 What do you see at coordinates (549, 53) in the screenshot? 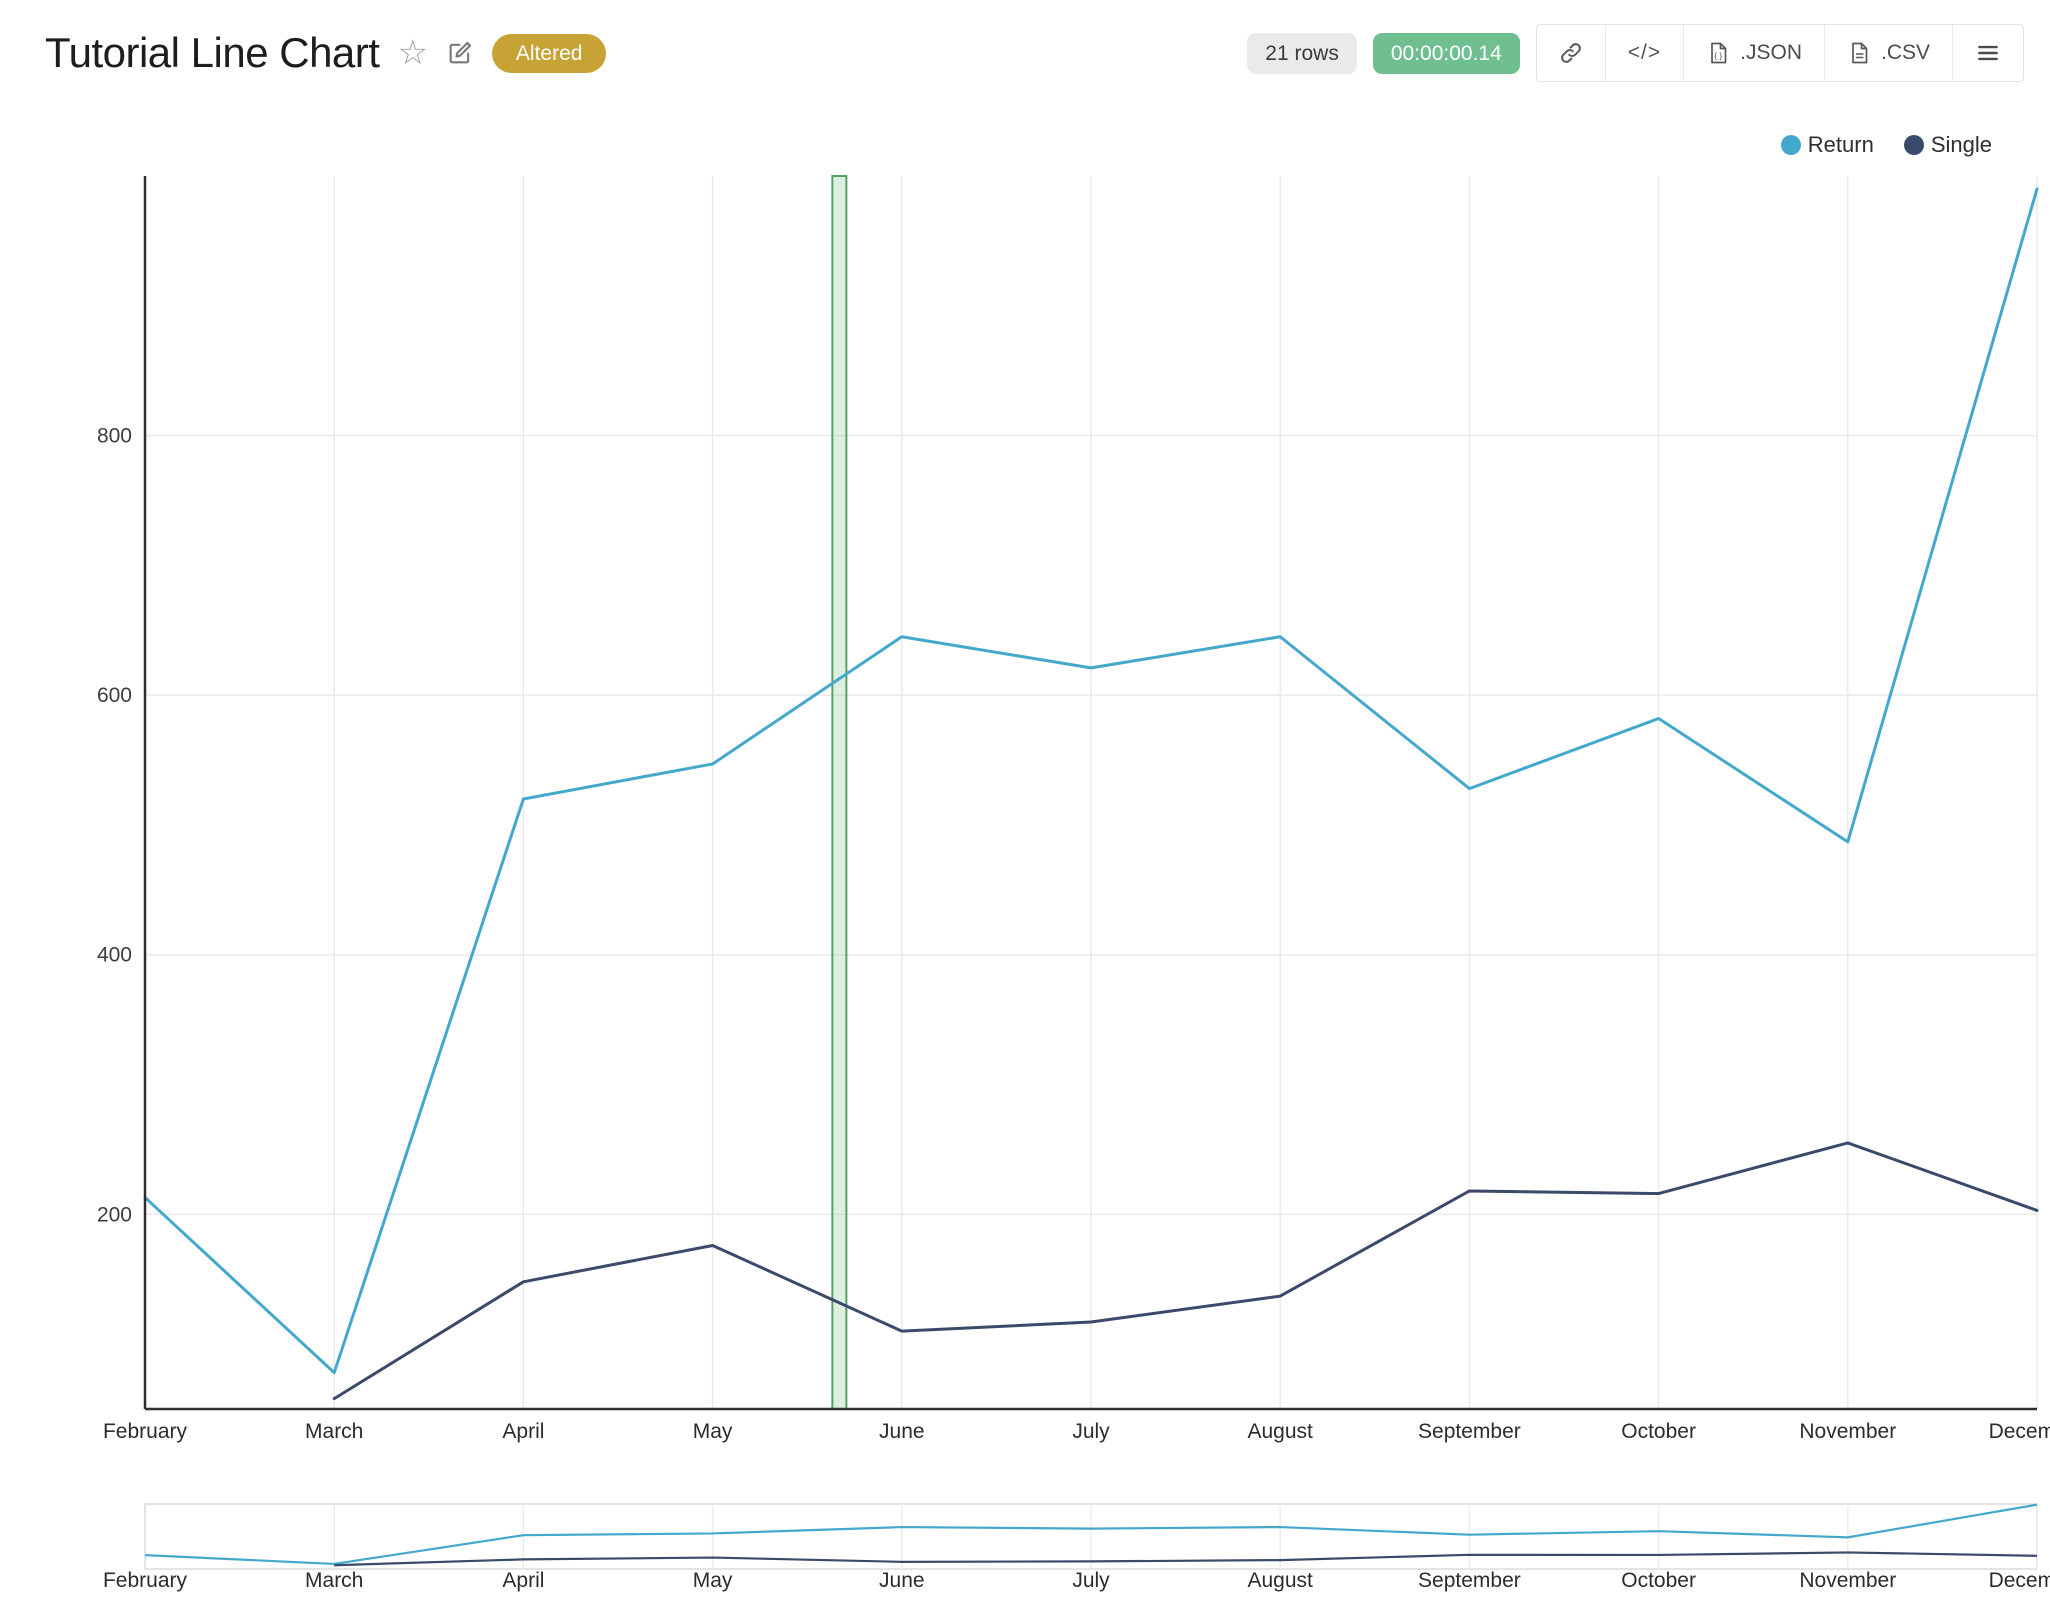
I see `altered-badge: Altered` at bounding box center [549, 53].